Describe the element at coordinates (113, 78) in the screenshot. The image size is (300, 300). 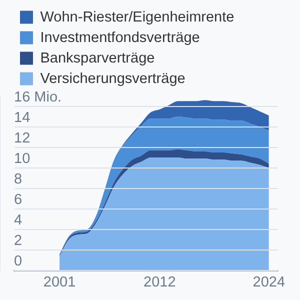
I see `legend-label: Versicherungsverträge` at that location.